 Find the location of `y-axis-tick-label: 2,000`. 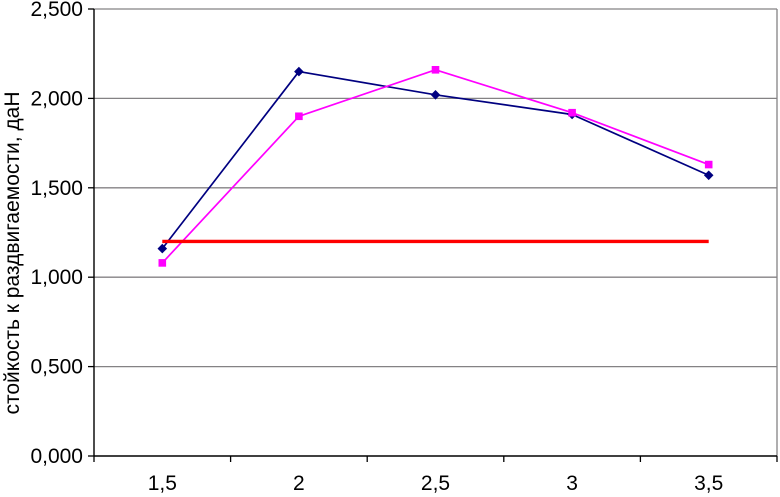

y-axis-tick-label: 2,000 is located at coordinates (56, 98).